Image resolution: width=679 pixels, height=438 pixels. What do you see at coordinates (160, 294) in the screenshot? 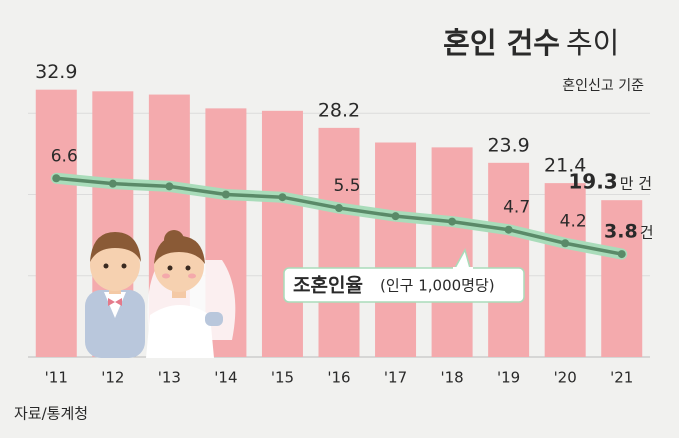
I see `illustration` at bounding box center [160, 294].